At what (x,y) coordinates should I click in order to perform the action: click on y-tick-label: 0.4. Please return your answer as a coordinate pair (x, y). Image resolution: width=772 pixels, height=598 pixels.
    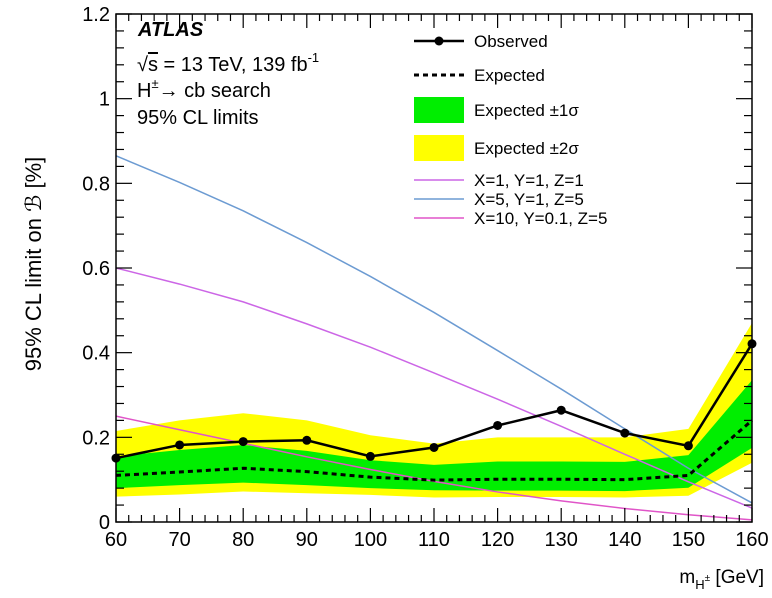
    Looking at the image, I should click on (96, 354).